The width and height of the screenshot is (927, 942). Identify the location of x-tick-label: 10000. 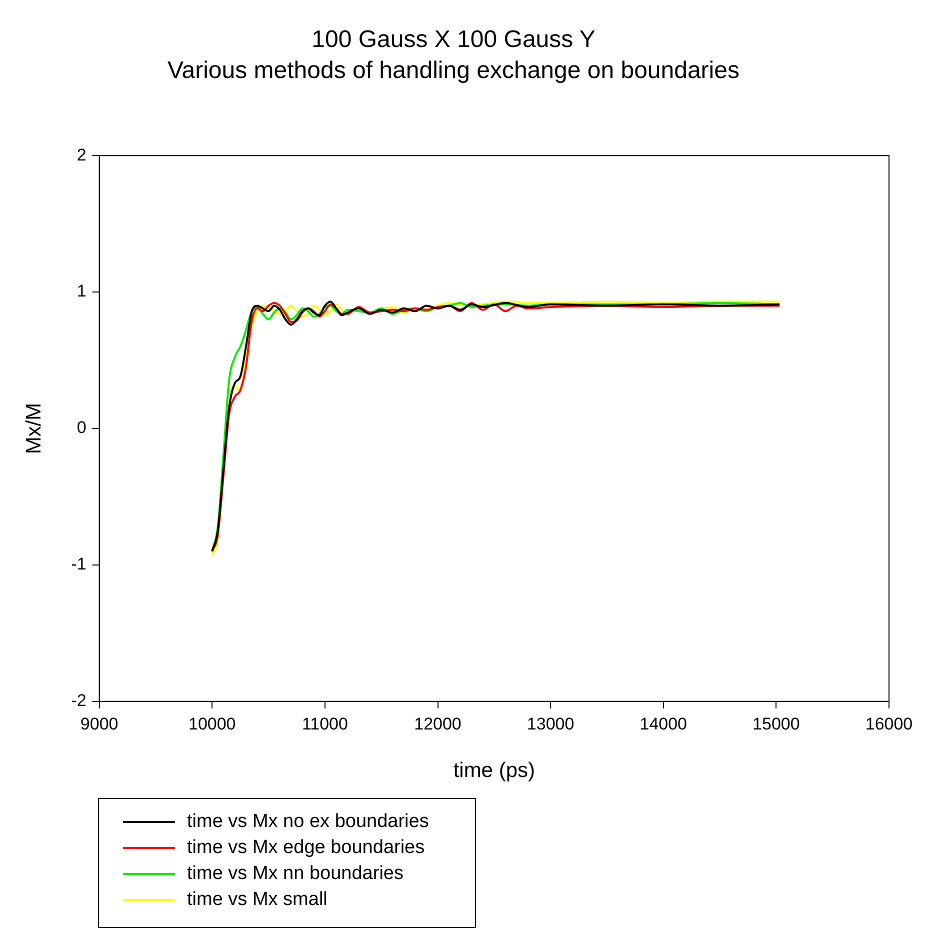
(212, 724).